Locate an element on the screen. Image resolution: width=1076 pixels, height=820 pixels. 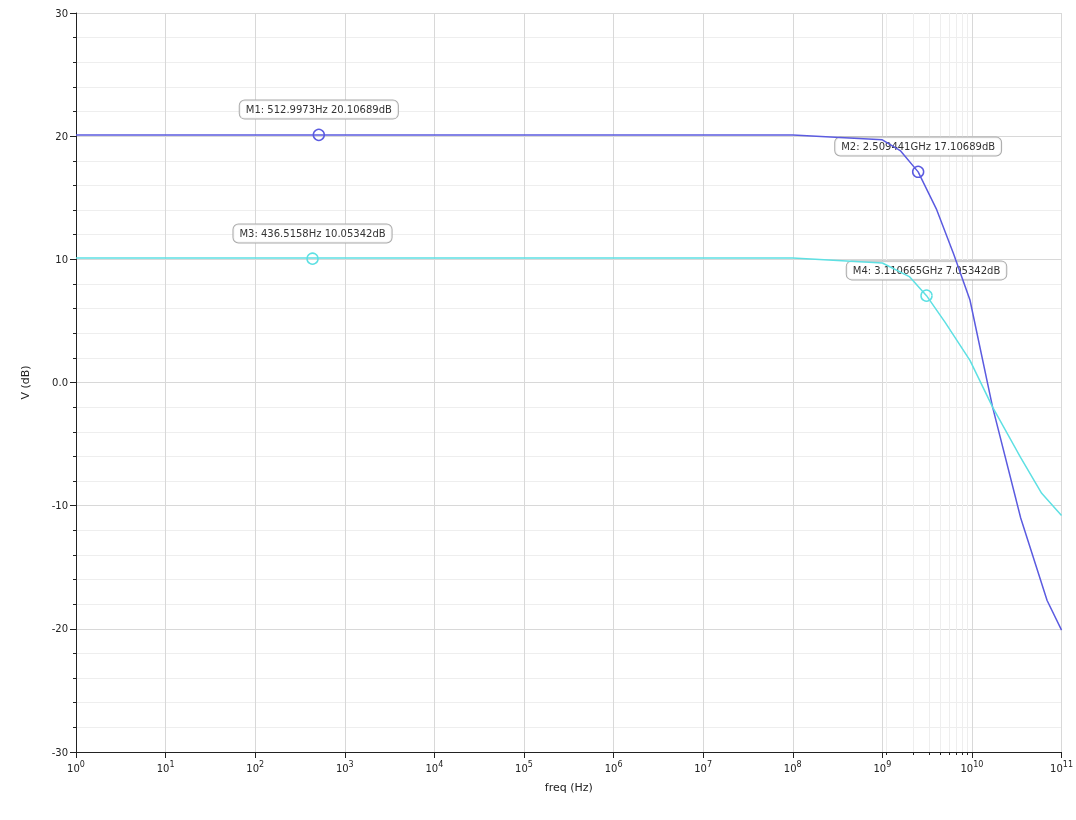
x-axis-title: freq (Hz) is located at coordinates (568, 787).